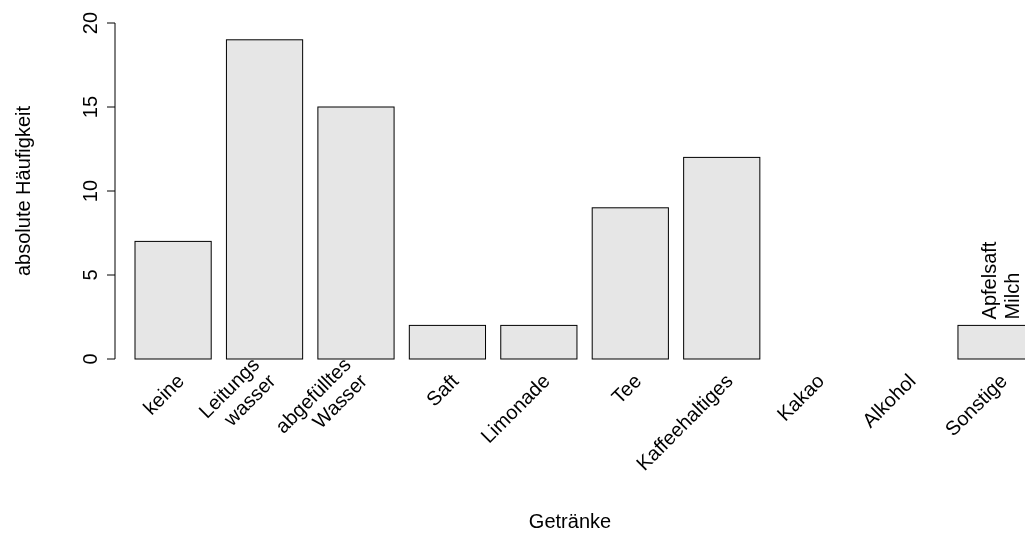 Image resolution: width=1025 pixels, height=538 pixels. I want to click on y-tick-label: 0, so click(90, 359).